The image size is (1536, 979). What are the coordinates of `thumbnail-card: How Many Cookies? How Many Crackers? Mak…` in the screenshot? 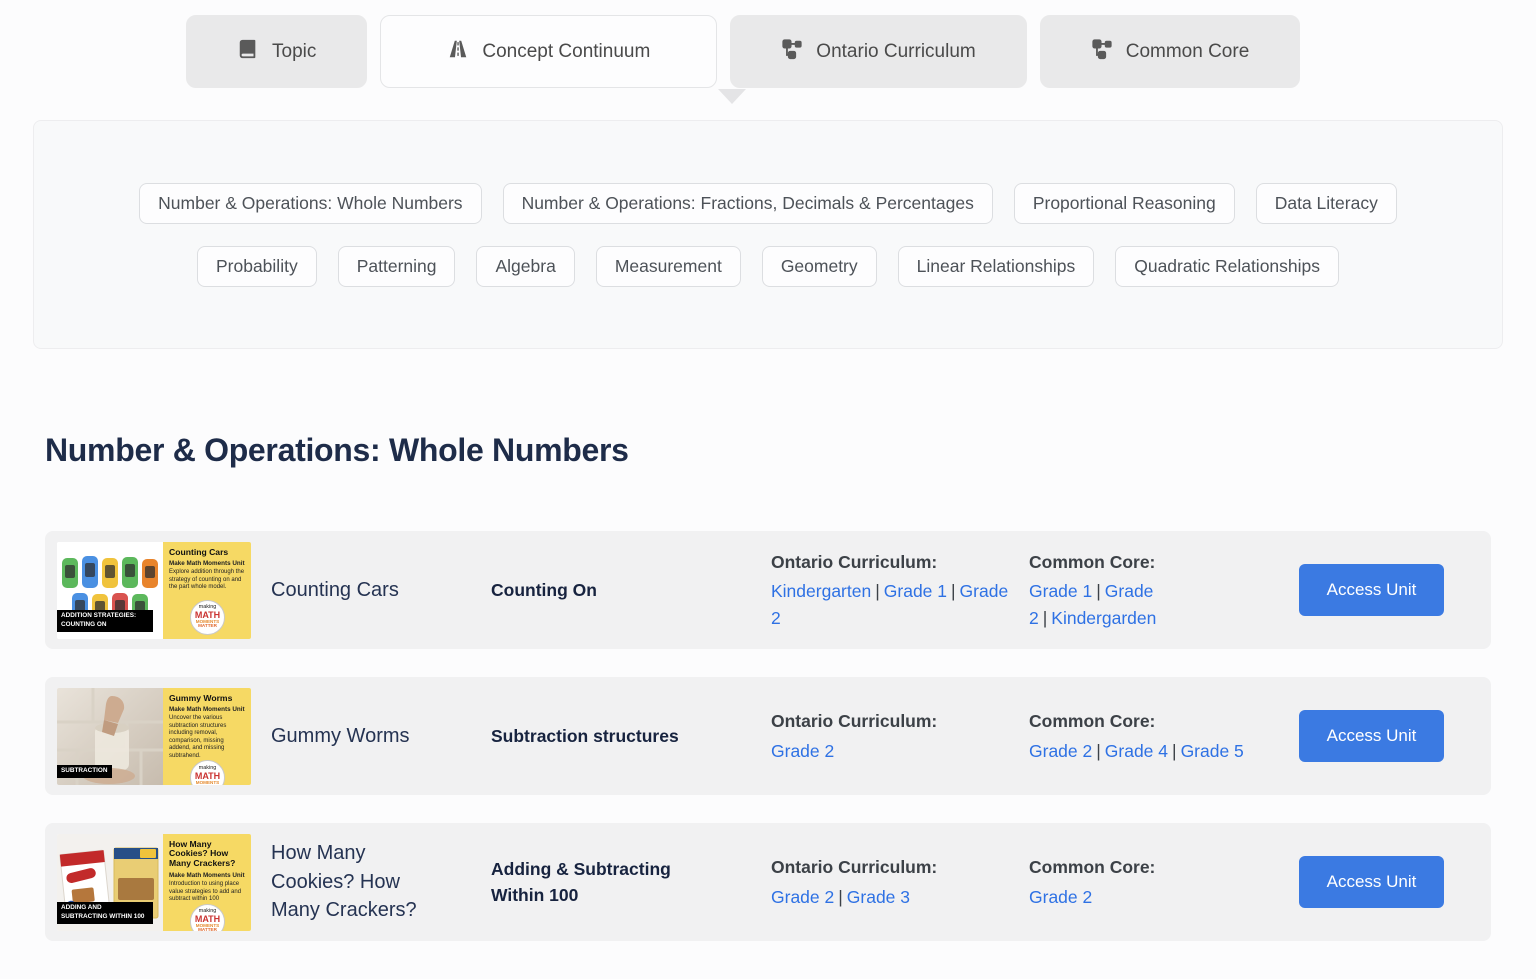 It's located at (207, 882).